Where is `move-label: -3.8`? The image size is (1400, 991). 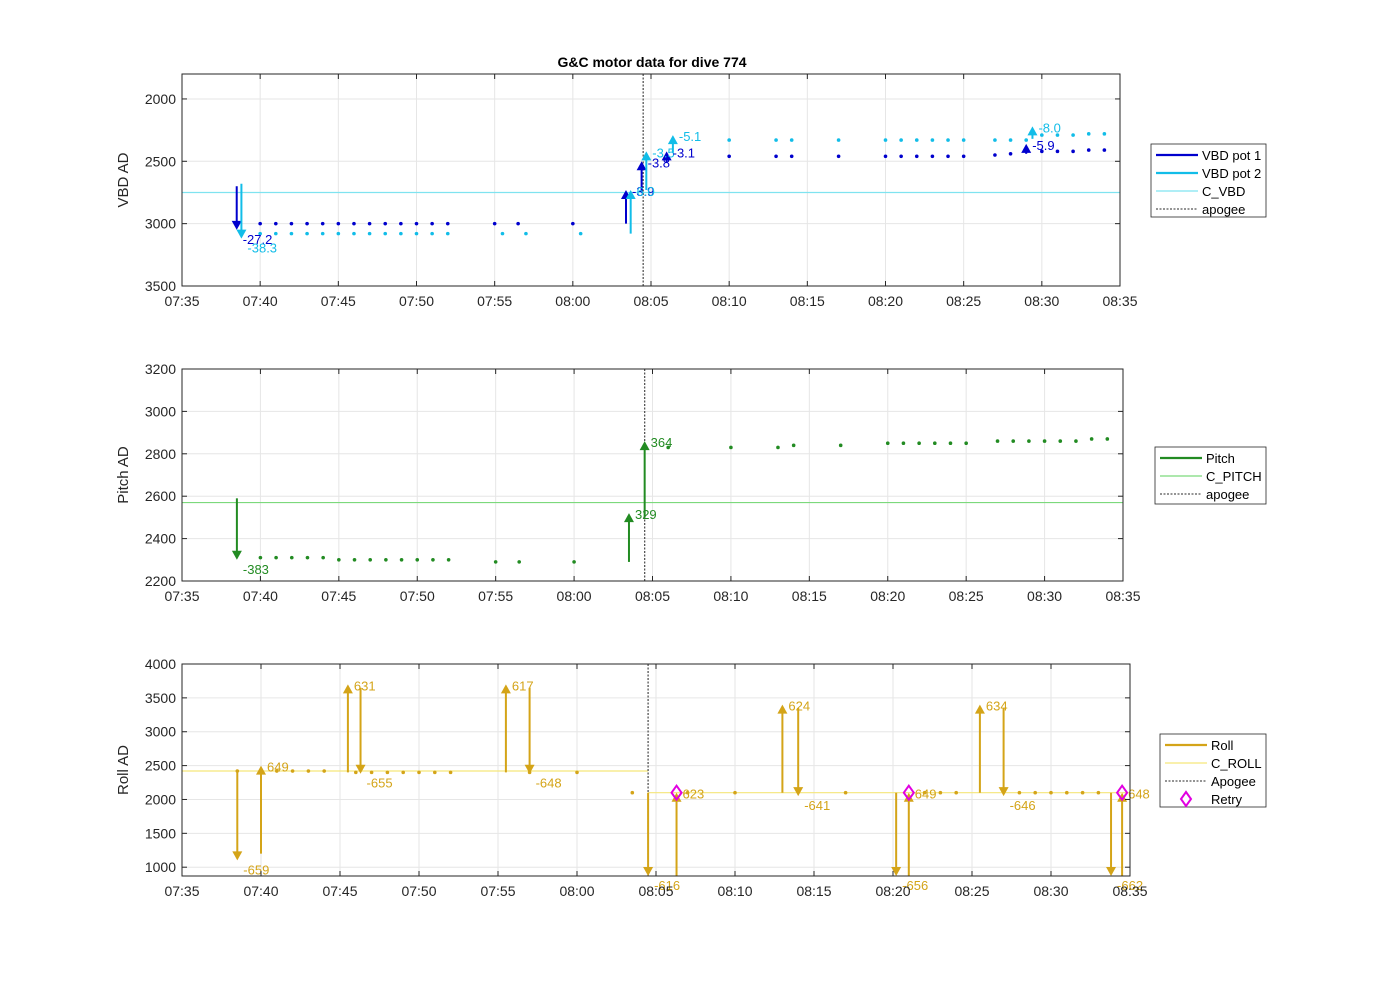 move-label: -3.8 is located at coordinates (659, 162).